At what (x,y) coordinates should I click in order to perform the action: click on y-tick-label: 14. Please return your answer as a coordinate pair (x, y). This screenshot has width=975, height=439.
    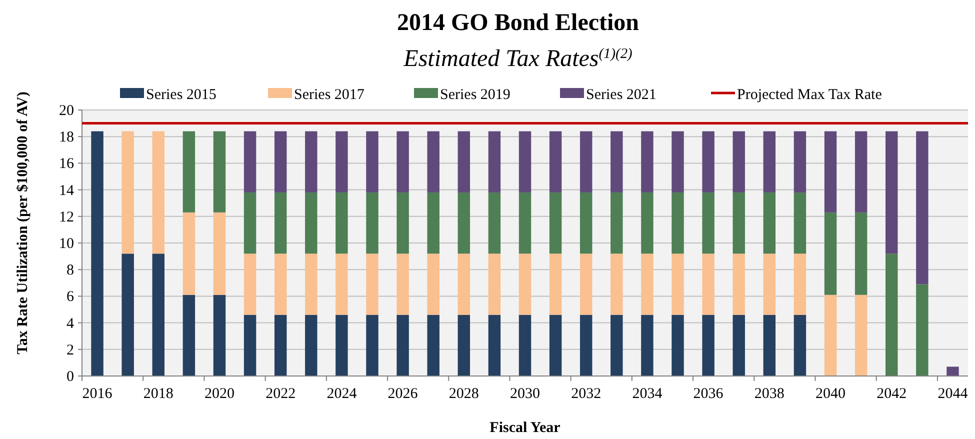
    Looking at the image, I should click on (66, 190).